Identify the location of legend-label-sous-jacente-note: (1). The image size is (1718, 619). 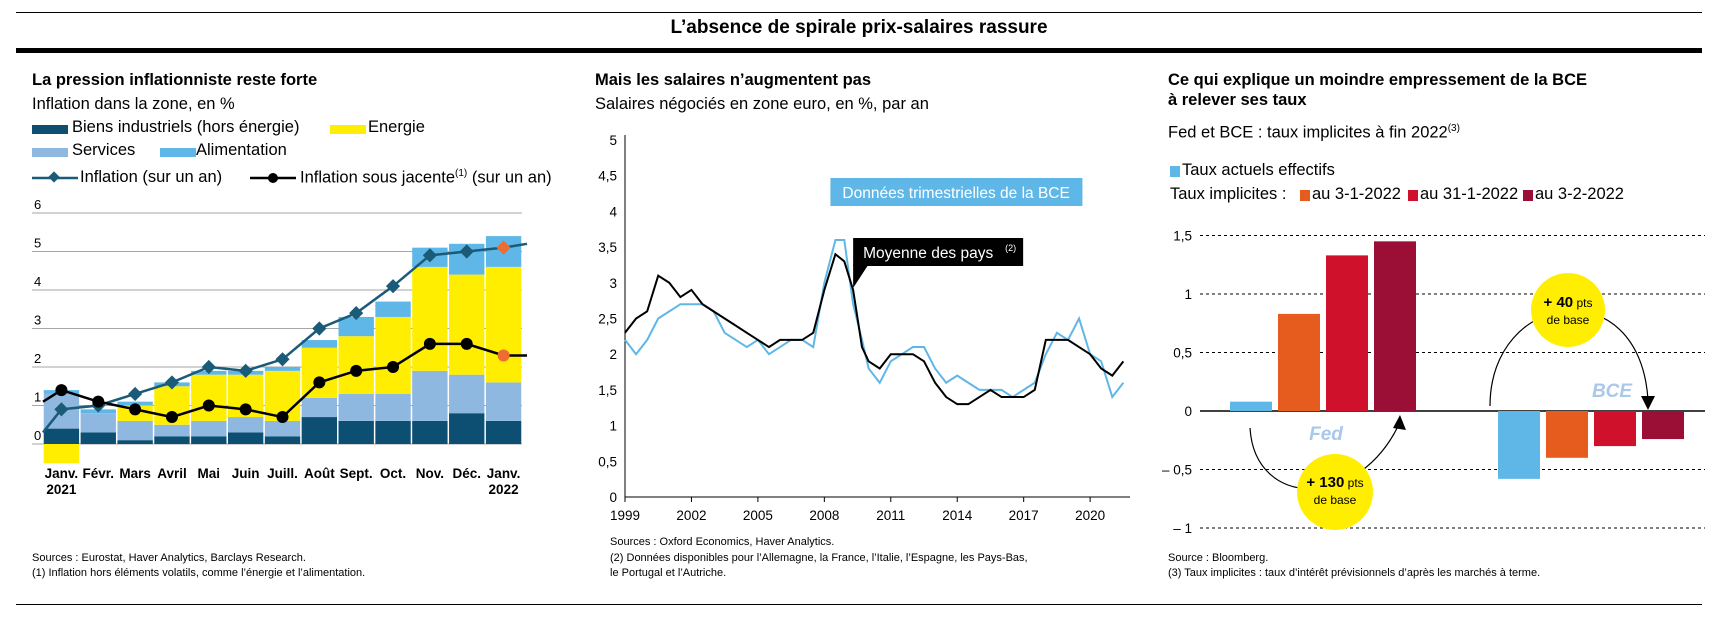
(461, 173).